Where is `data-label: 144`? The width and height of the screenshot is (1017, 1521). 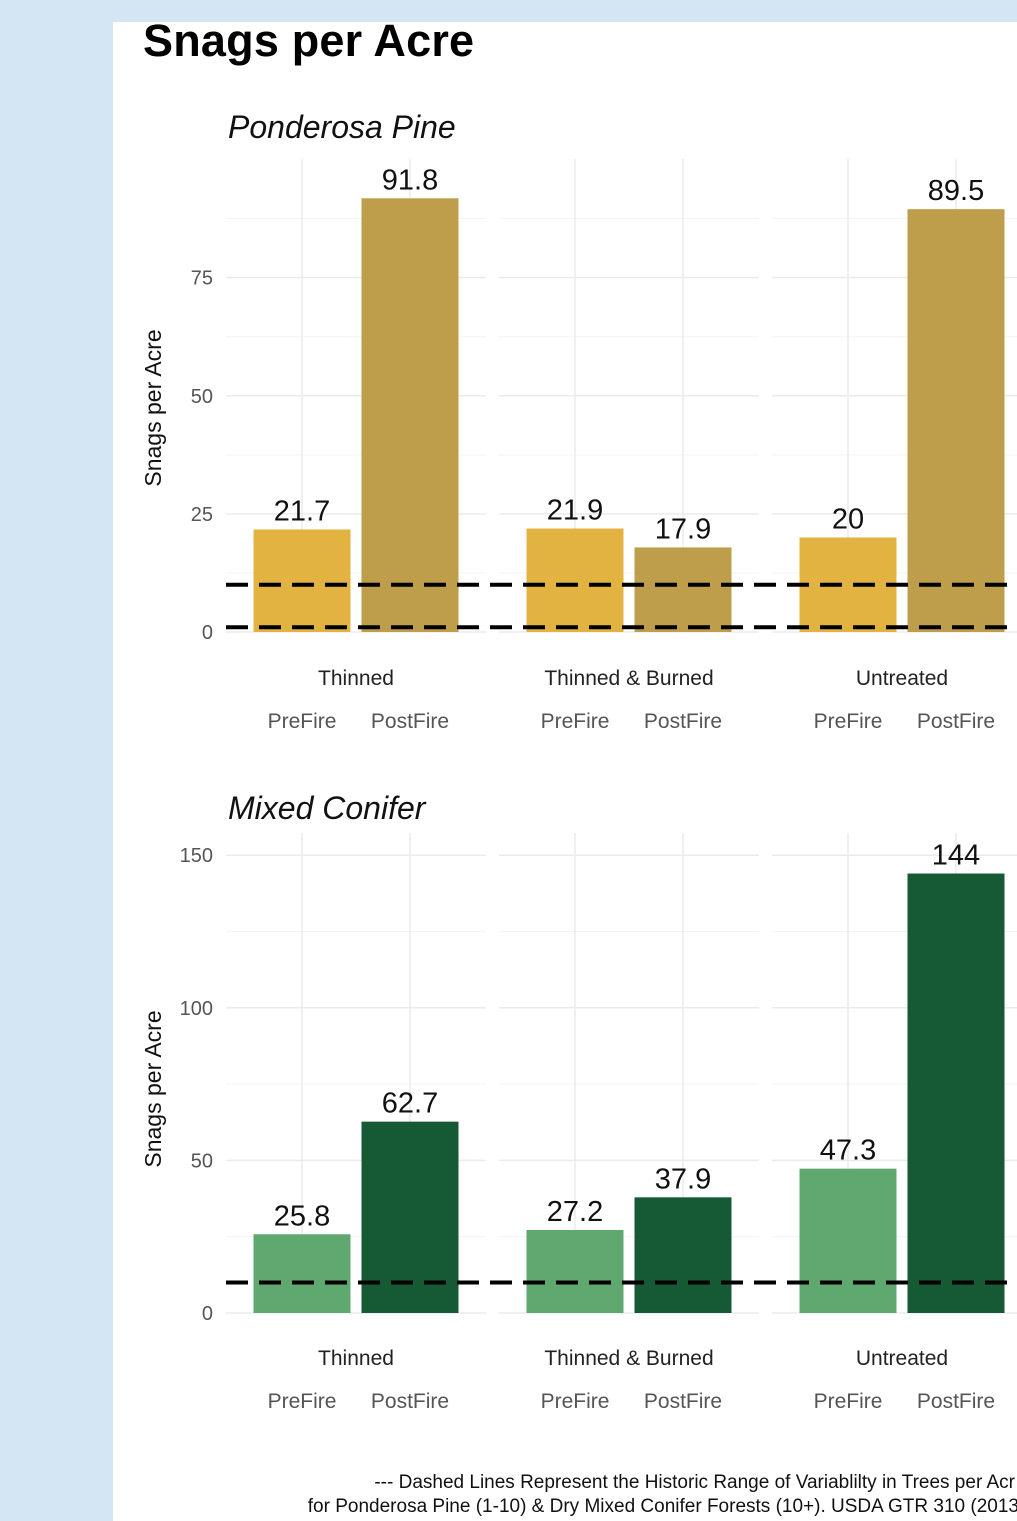 data-label: 144 is located at coordinates (956, 856).